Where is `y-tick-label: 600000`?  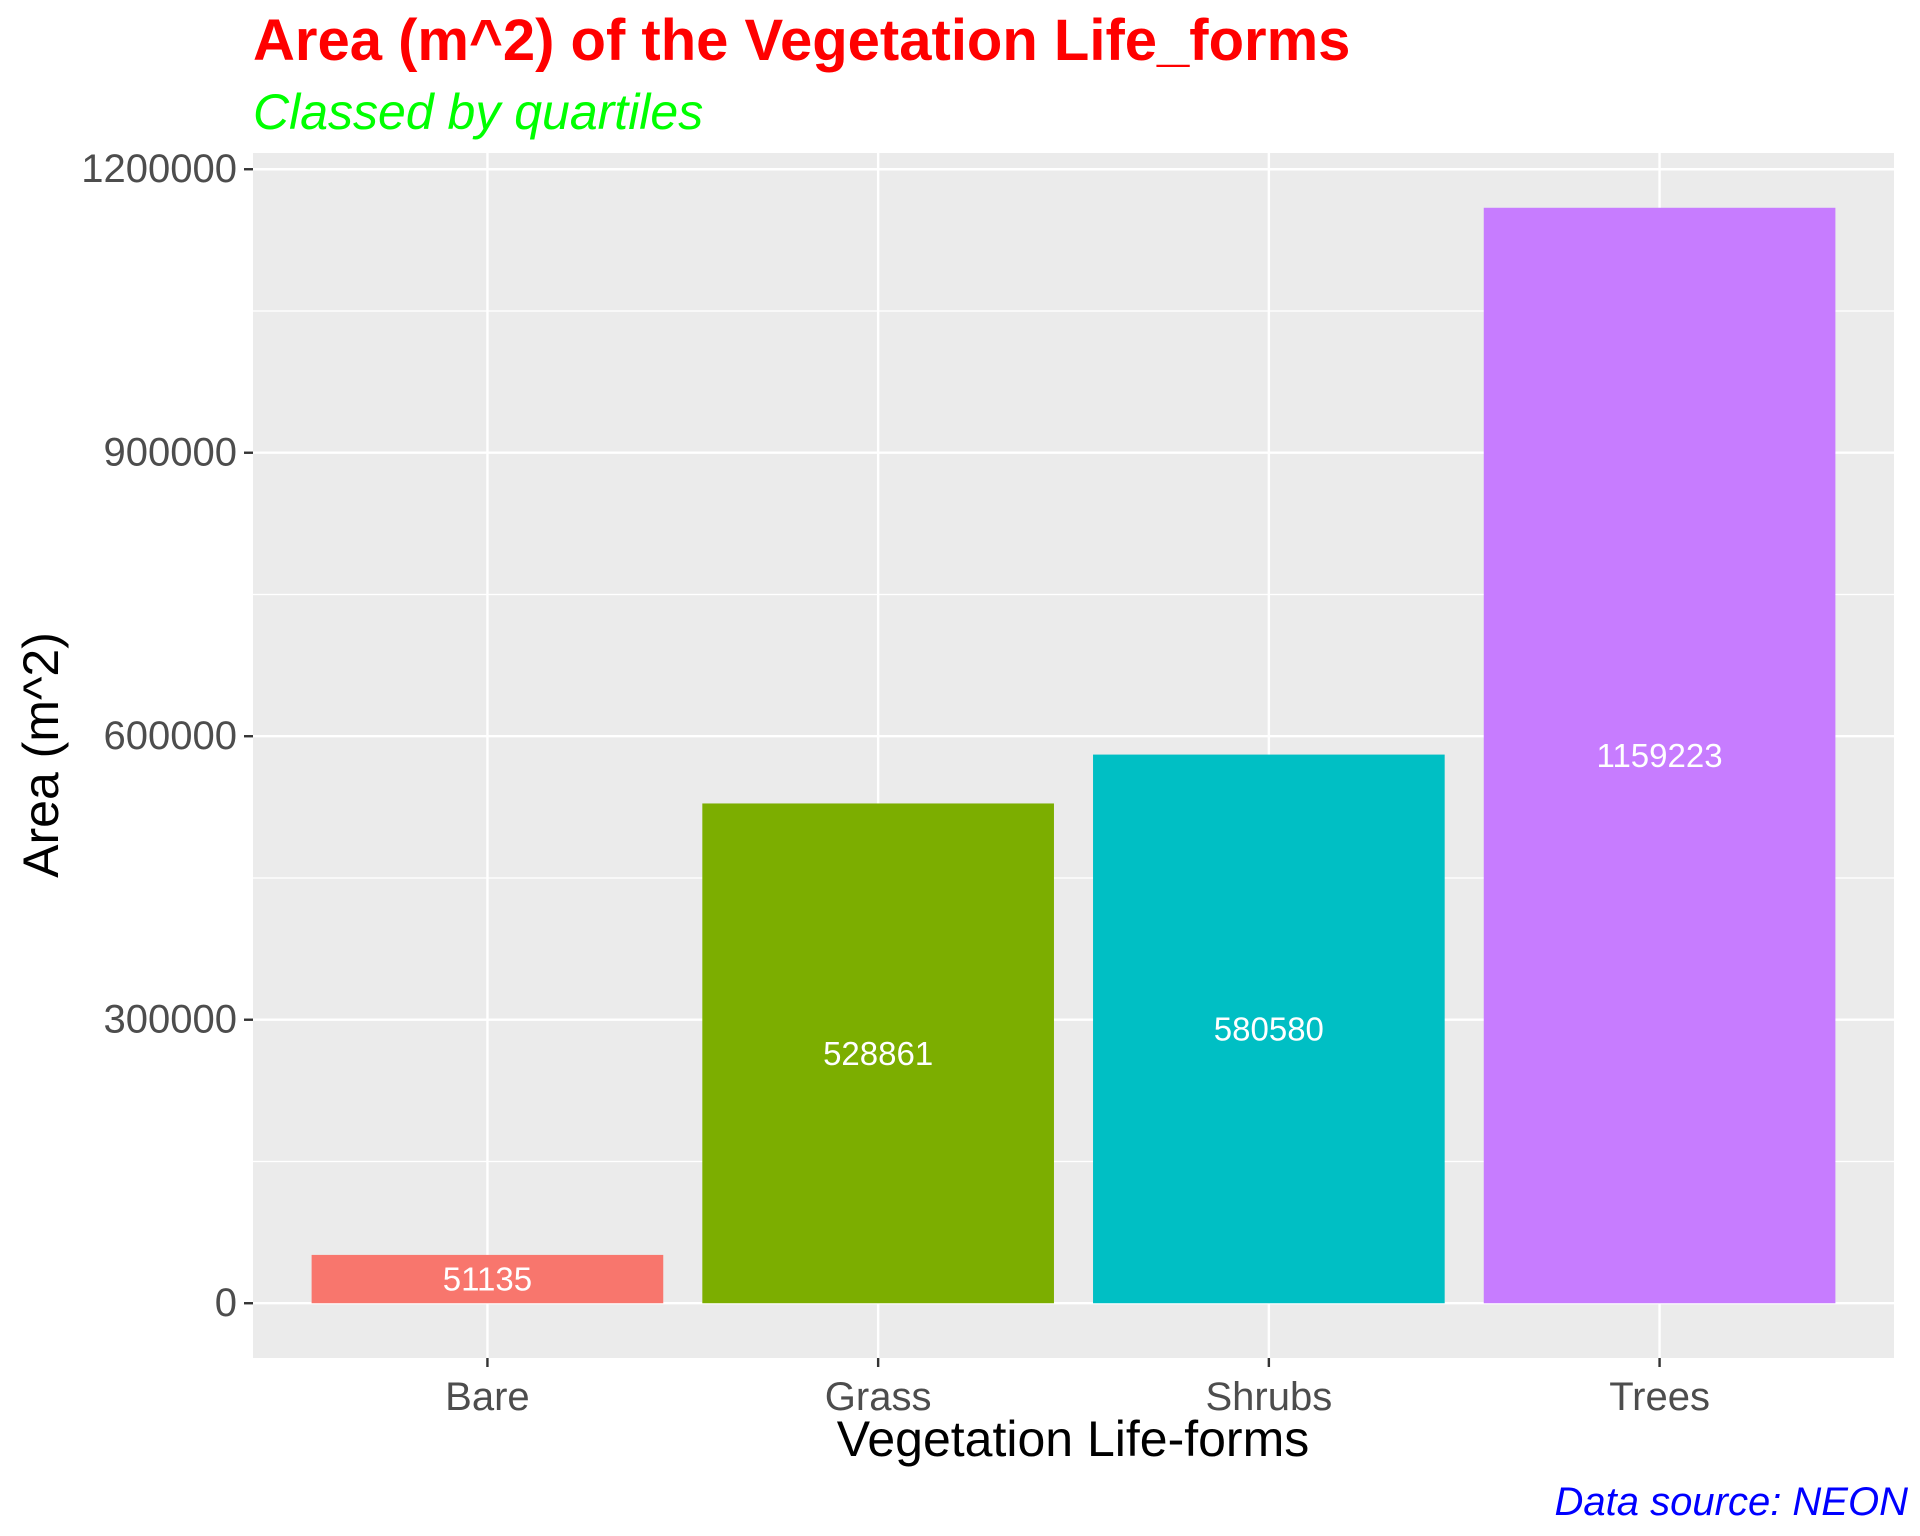
y-tick-label: 600000 is located at coordinates (170, 736).